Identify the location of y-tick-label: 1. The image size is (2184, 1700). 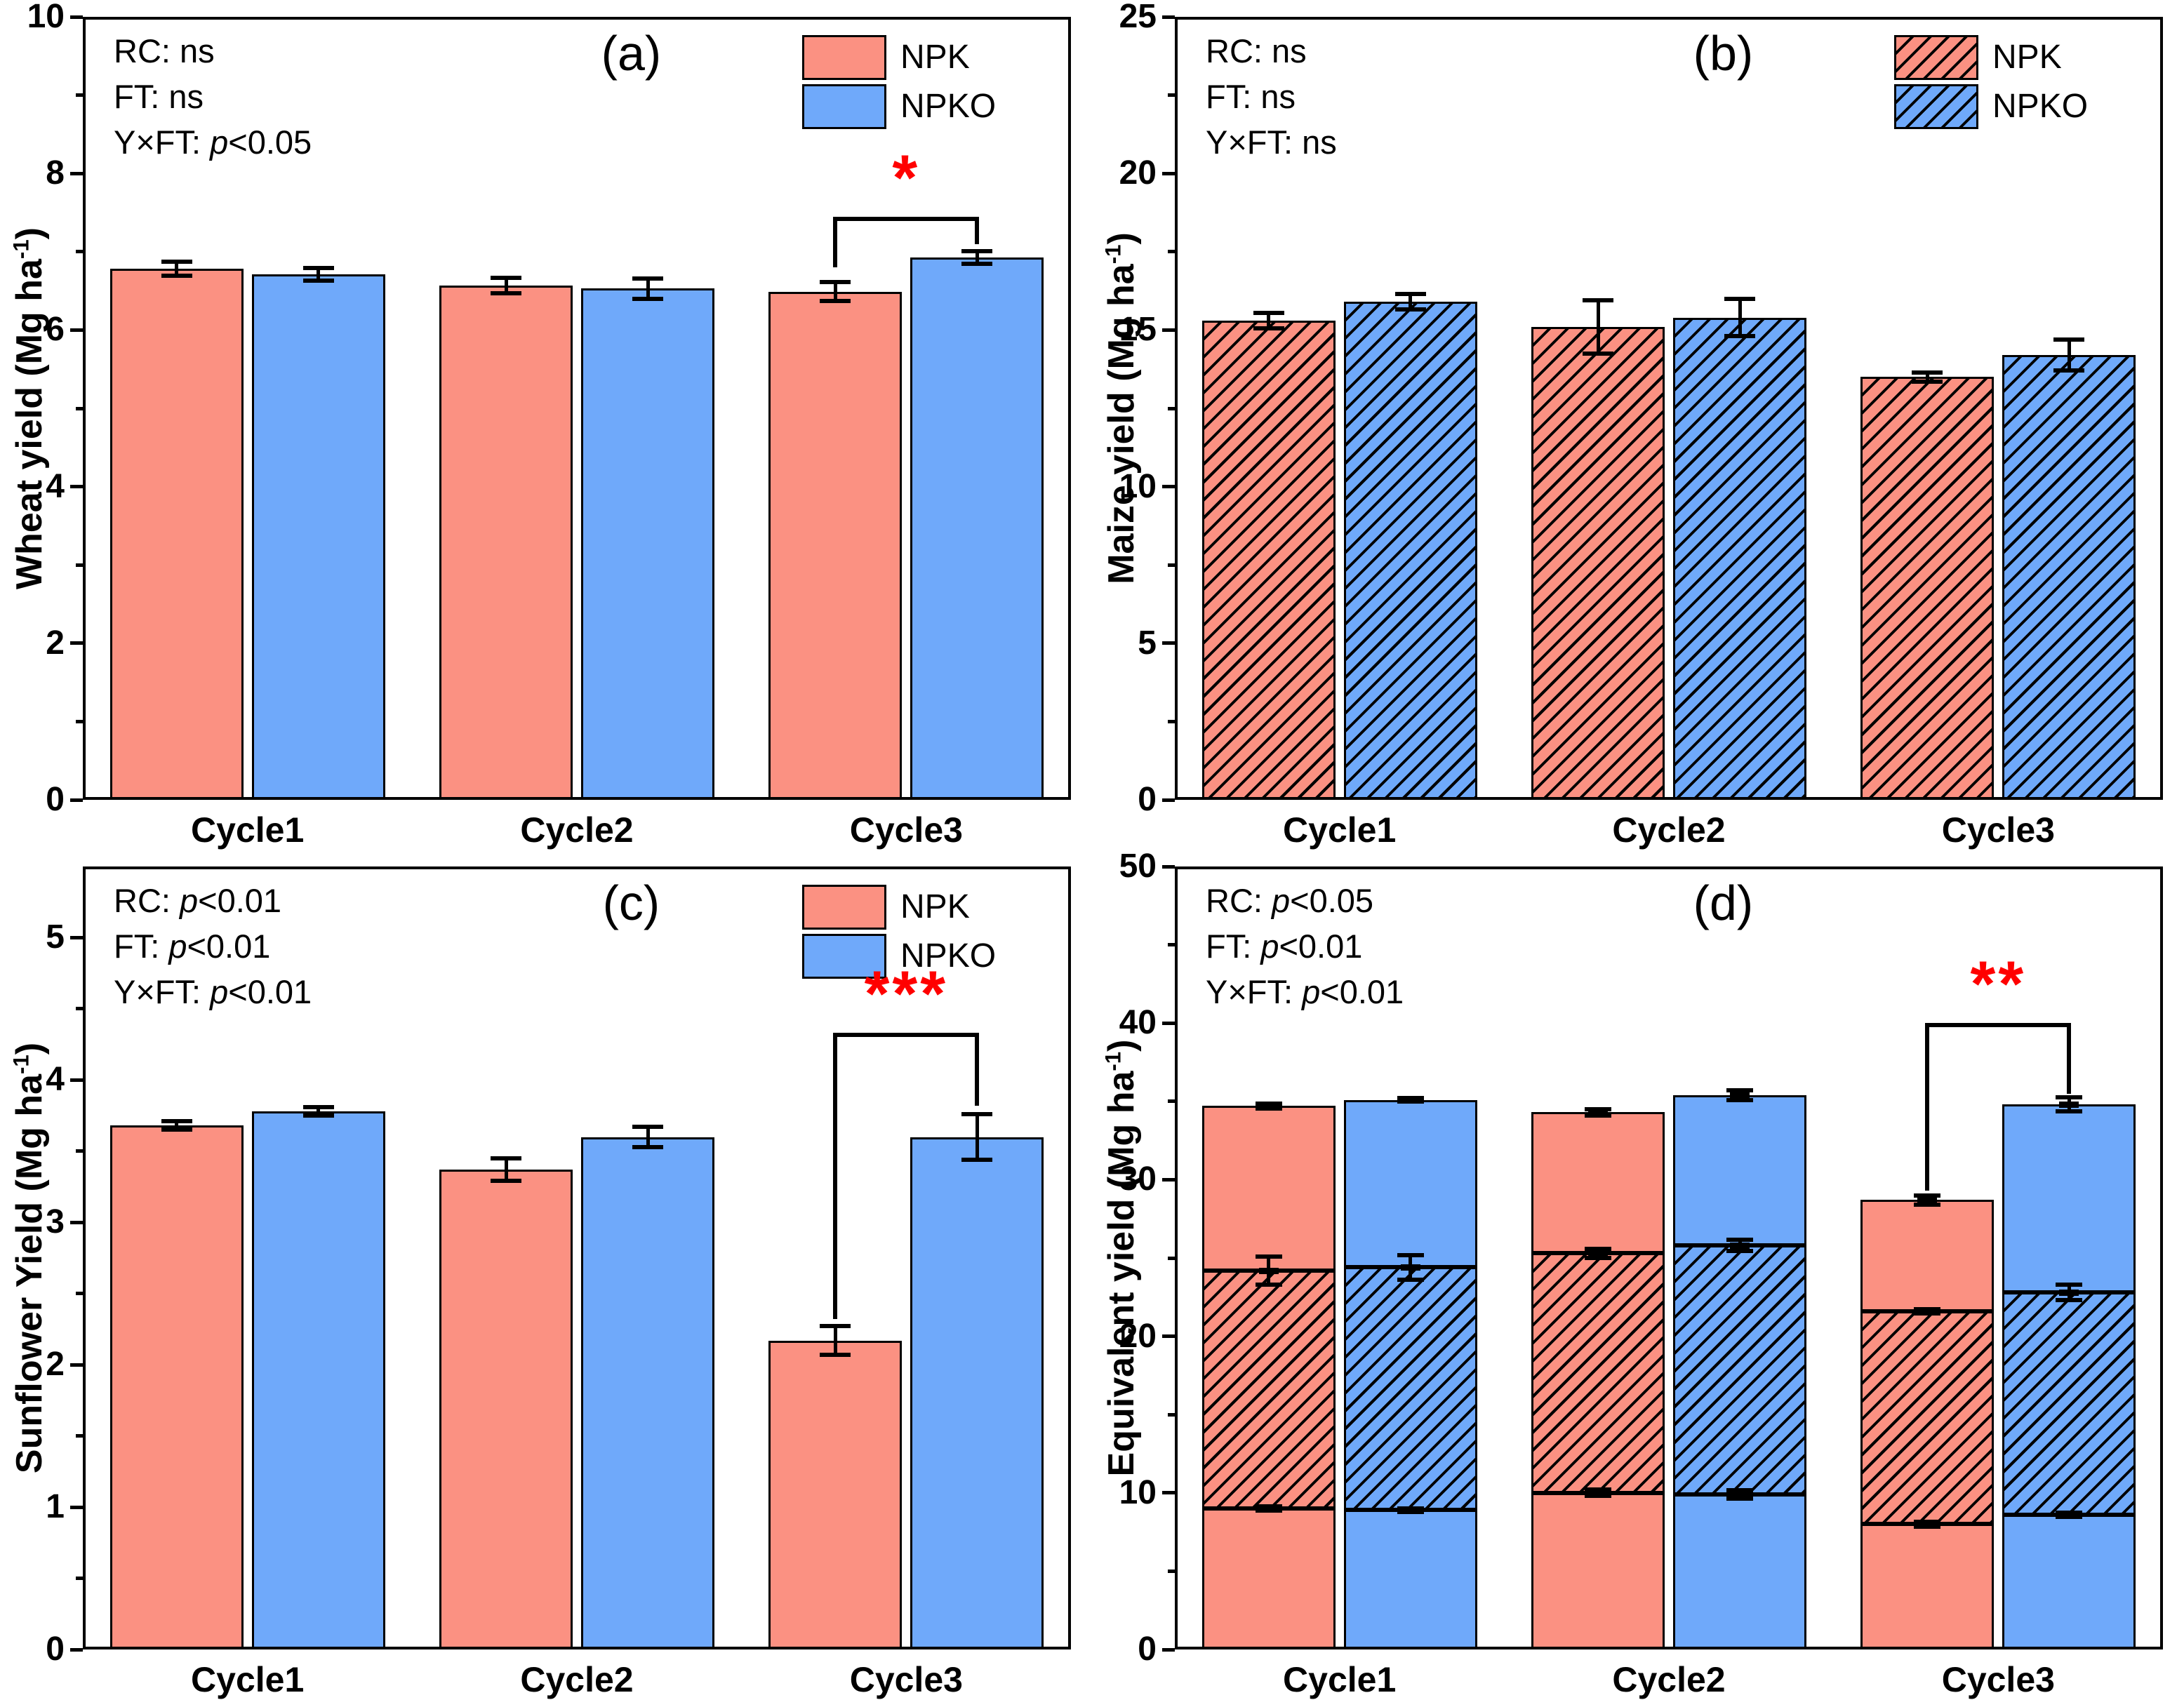
(56, 1507).